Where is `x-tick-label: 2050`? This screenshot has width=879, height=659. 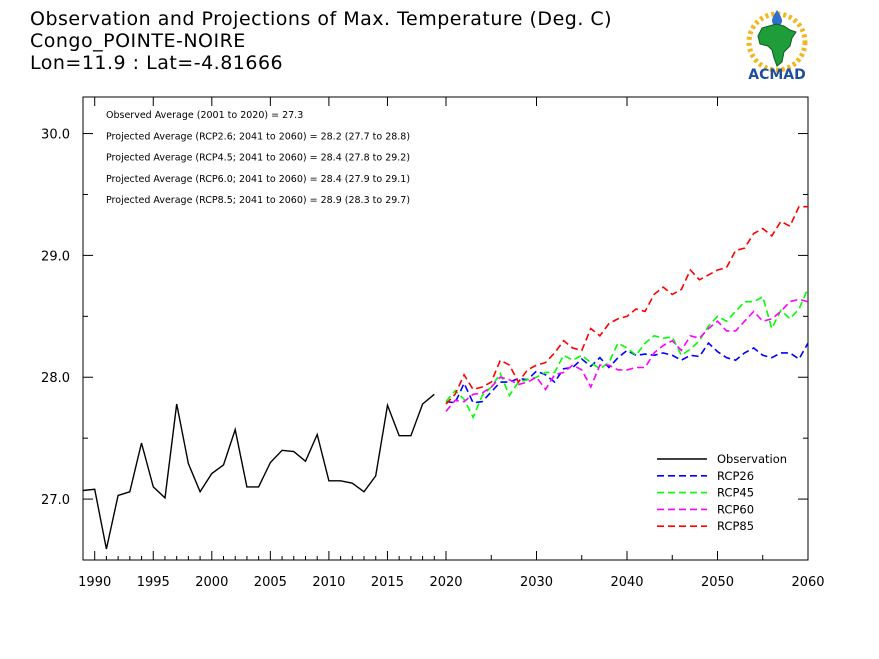
x-tick-label: 2050 is located at coordinates (717, 582).